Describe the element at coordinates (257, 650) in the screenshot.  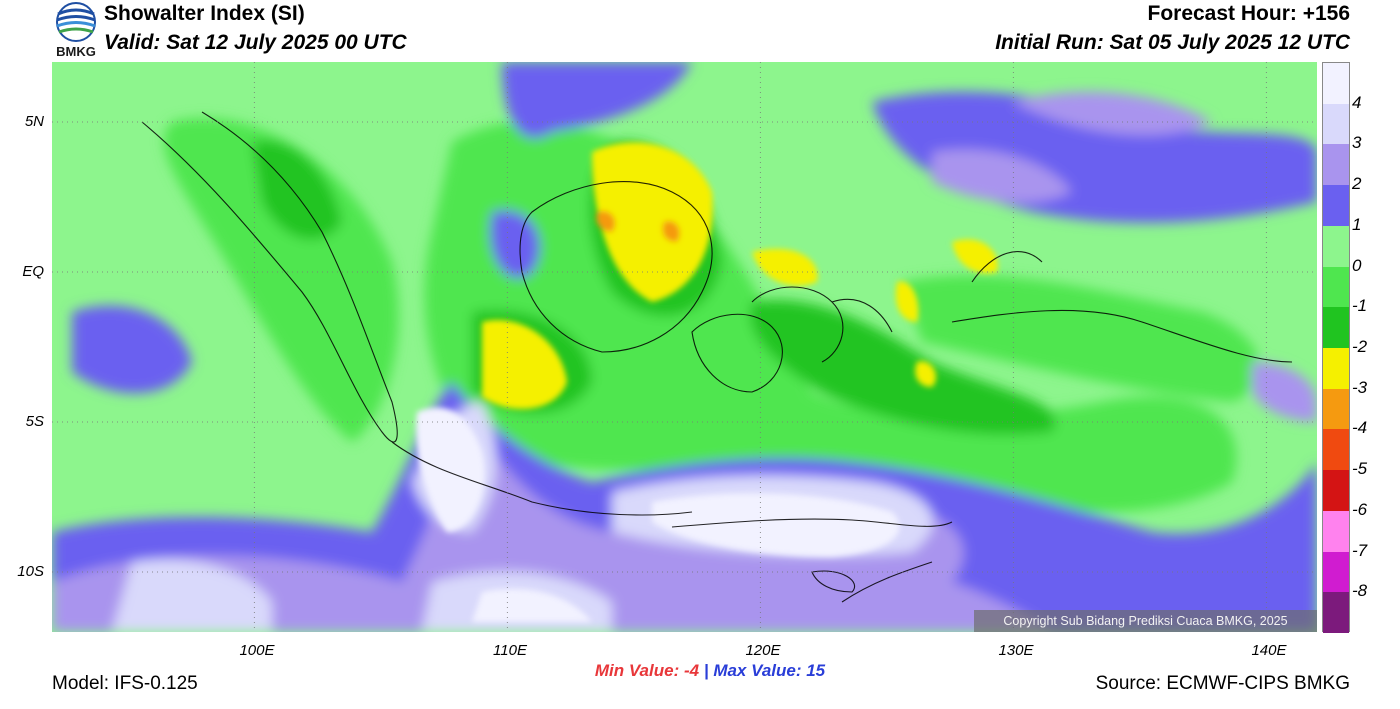
I see `lon-label-100e: 100E` at that location.